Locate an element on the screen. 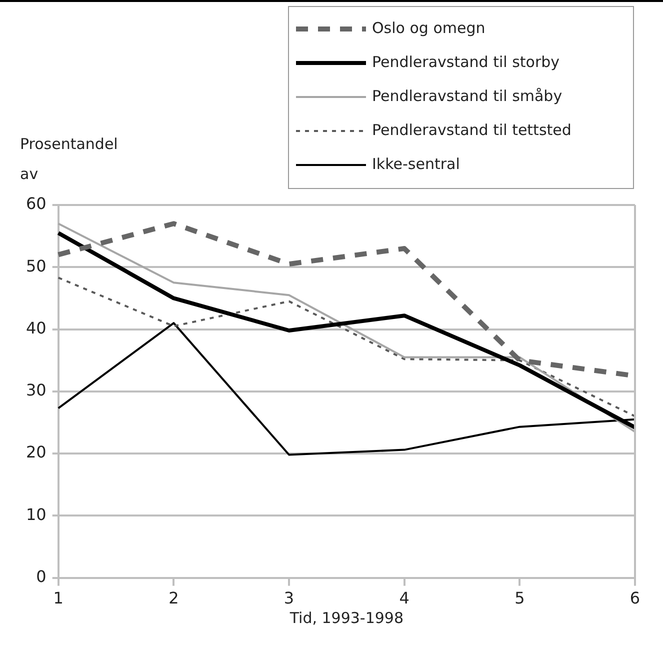  x-tick-label: 2 is located at coordinates (173, 598).